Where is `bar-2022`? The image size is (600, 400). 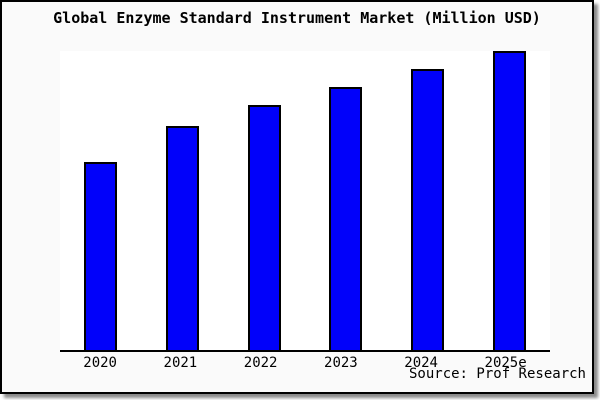 bar-2022 is located at coordinates (264, 227).